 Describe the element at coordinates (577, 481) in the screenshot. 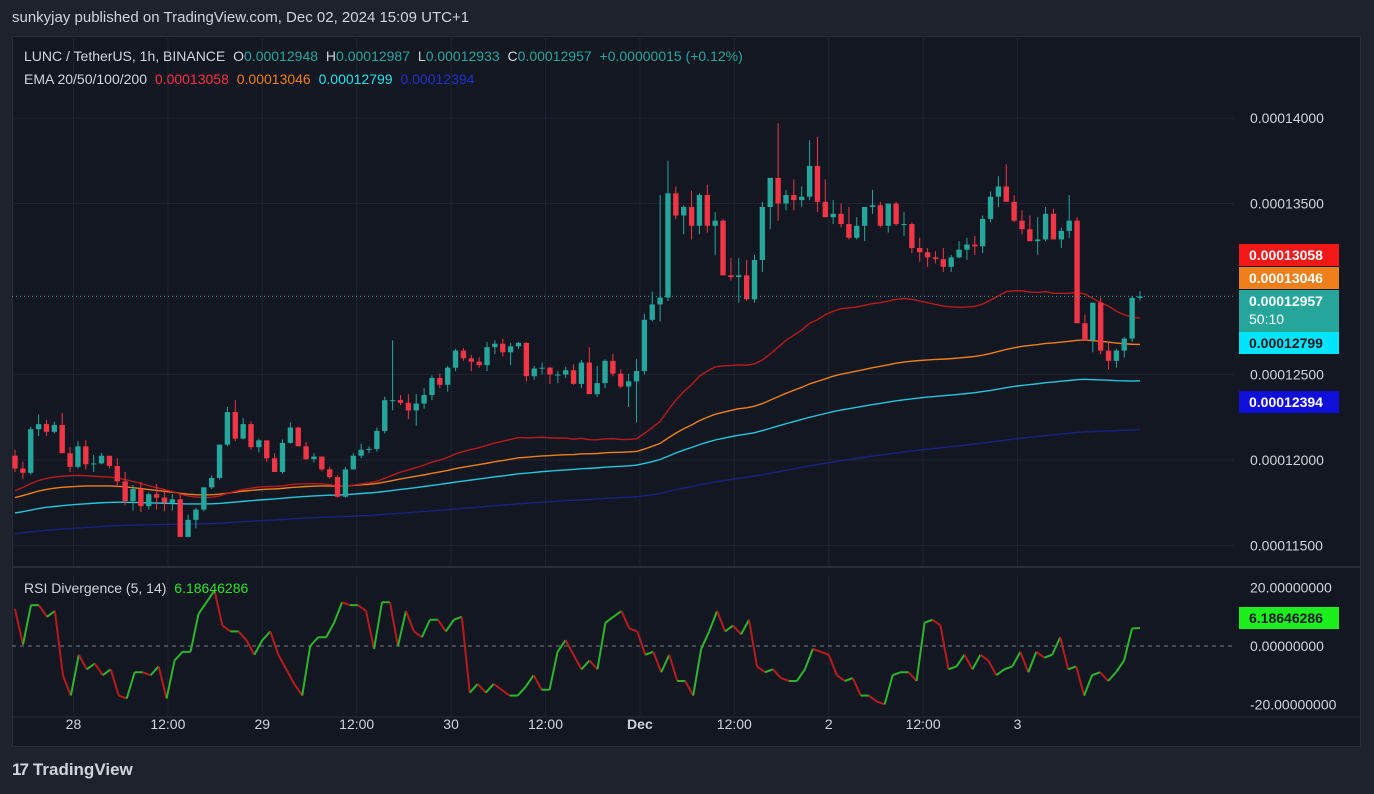

I see `ema200-line` at that location.